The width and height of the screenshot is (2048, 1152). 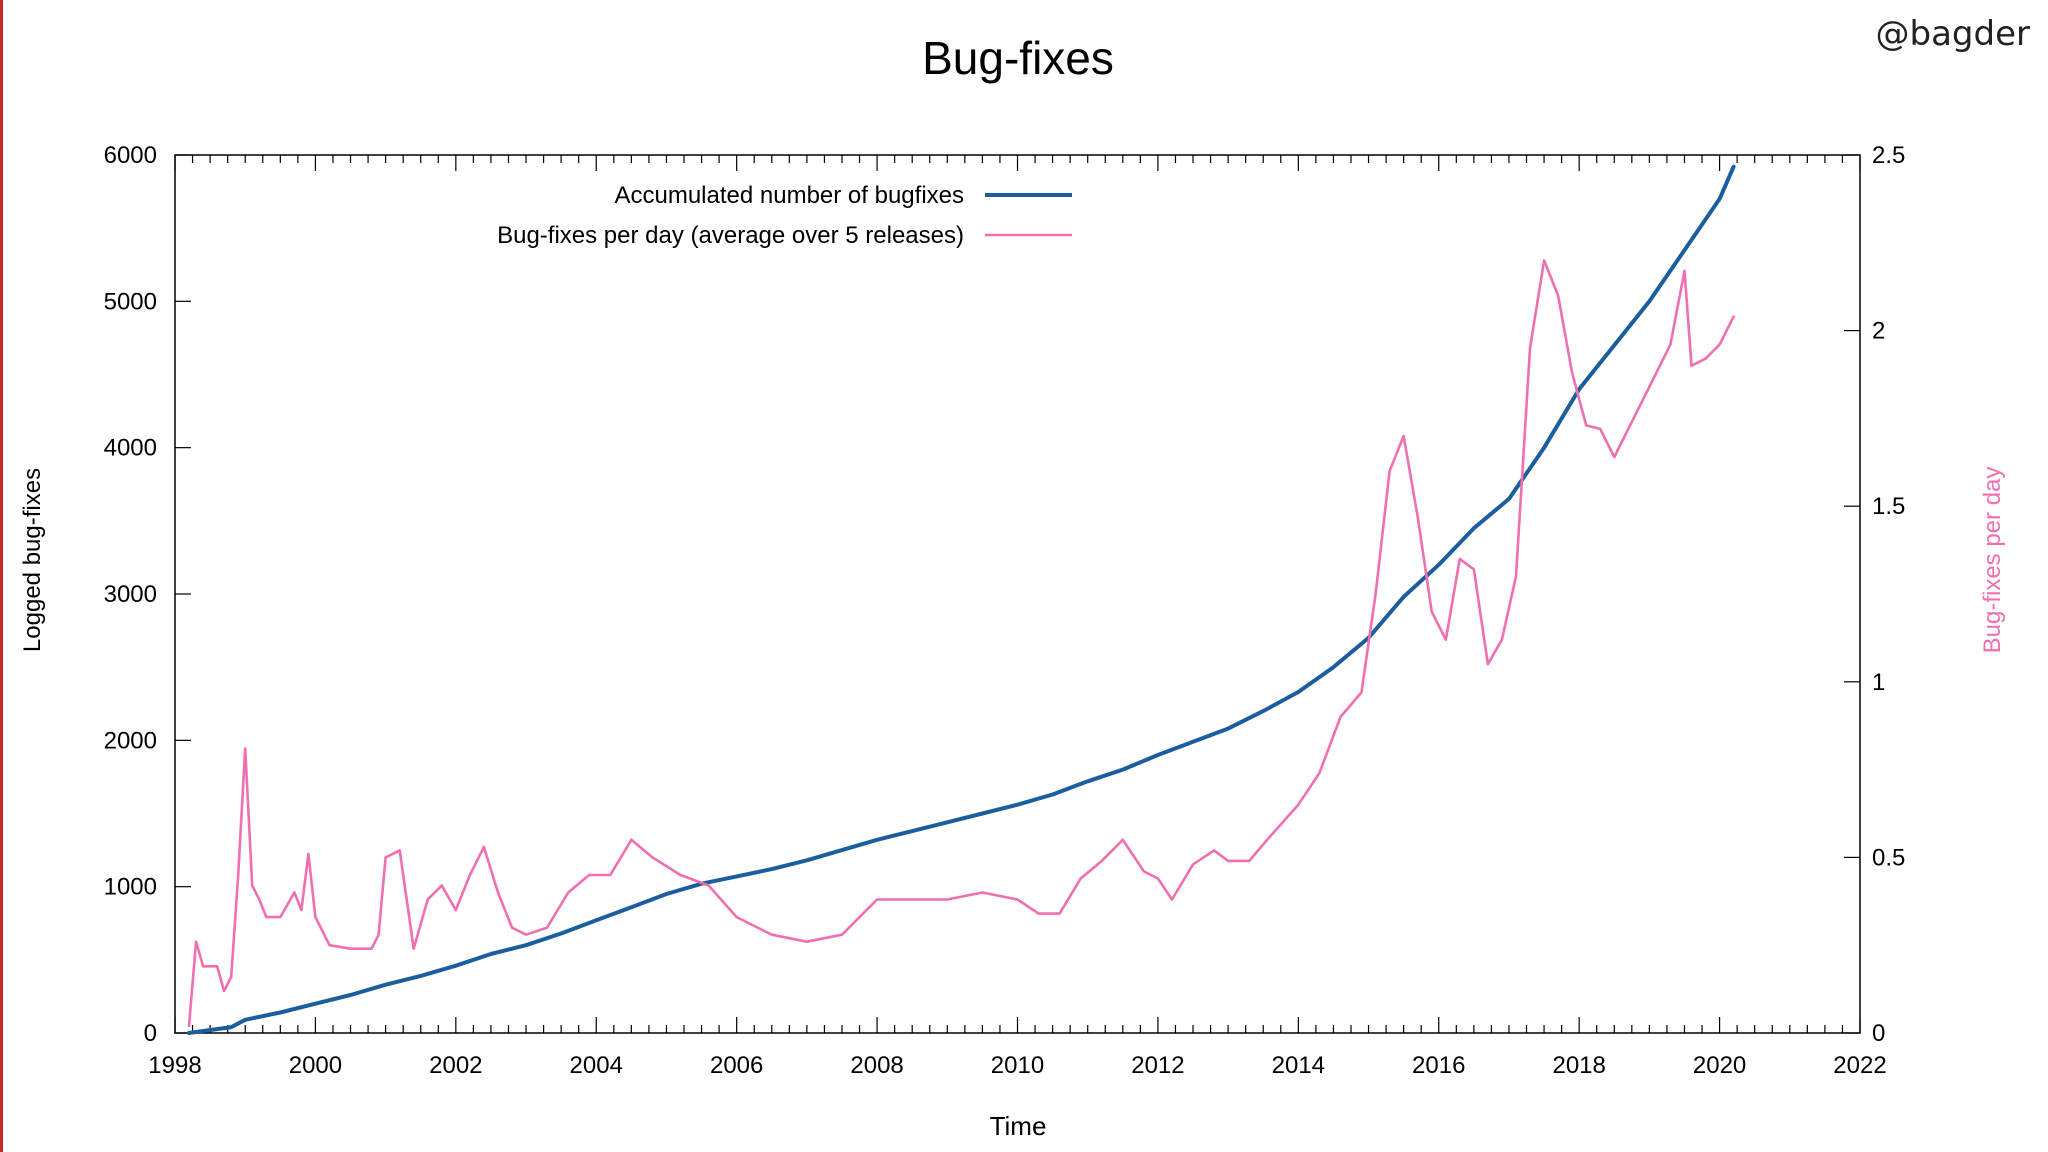 I want to click on y-axis-label: Logged bug-fixes, so click(x=32, y=560).